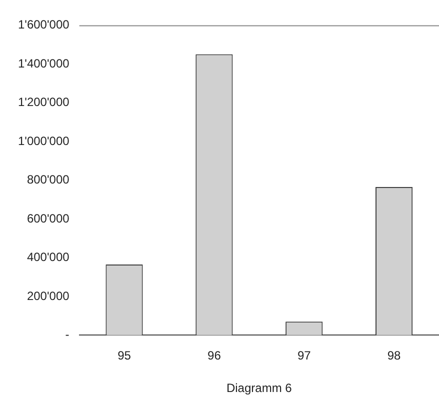 Image resolution: width=439 pixels, height=408 pixels. I want to click on x-tick-label: 98, so click(394, 355).